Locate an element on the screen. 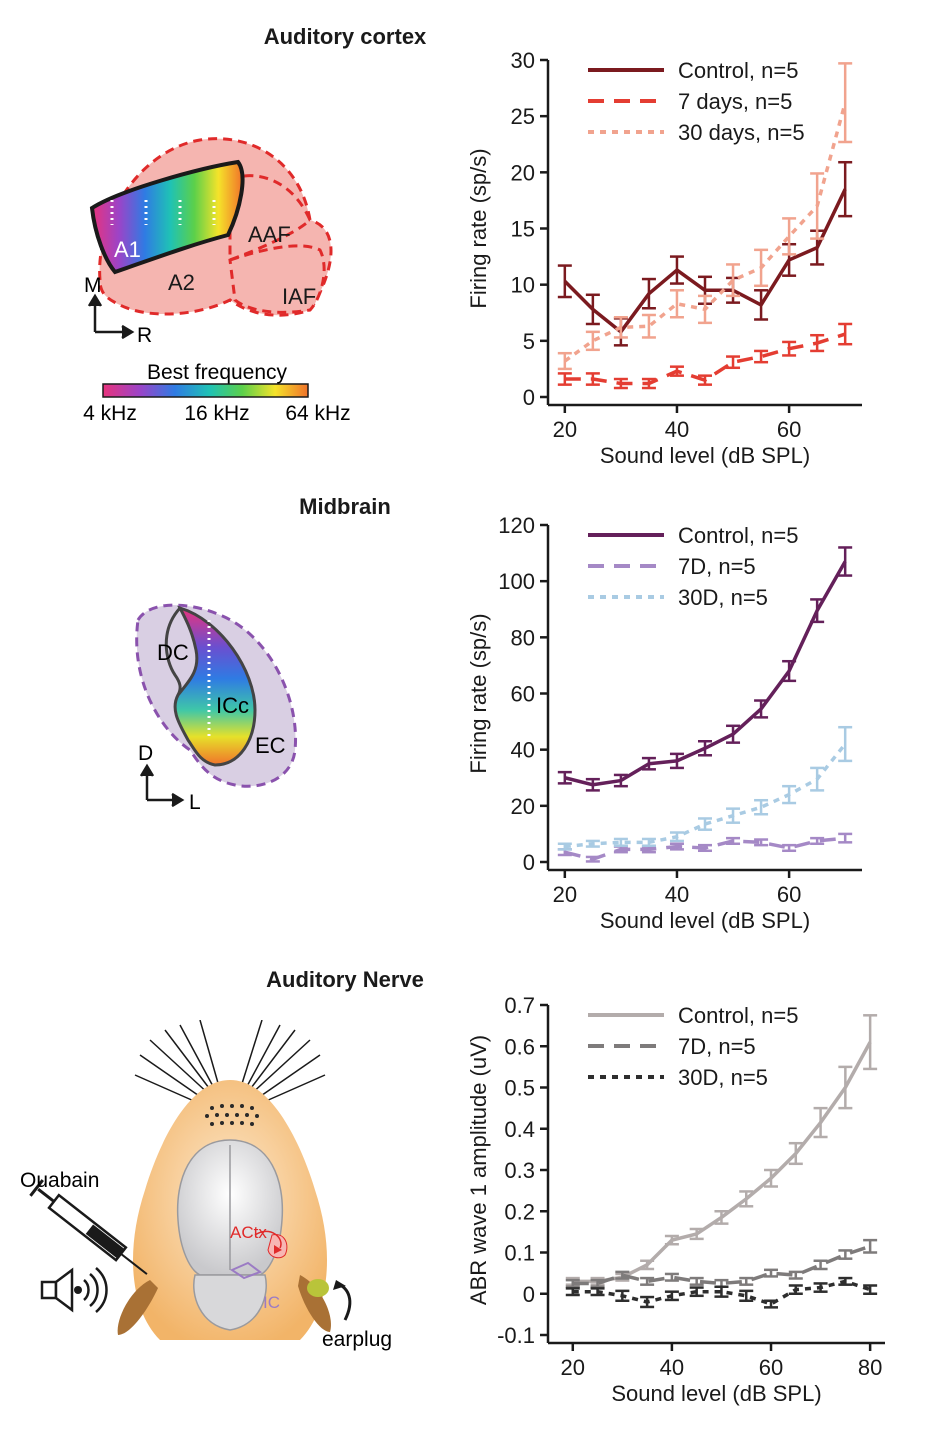 This screenshot has height=1454, width=930. axis-l-label: L is located at coordinates (195, 802).